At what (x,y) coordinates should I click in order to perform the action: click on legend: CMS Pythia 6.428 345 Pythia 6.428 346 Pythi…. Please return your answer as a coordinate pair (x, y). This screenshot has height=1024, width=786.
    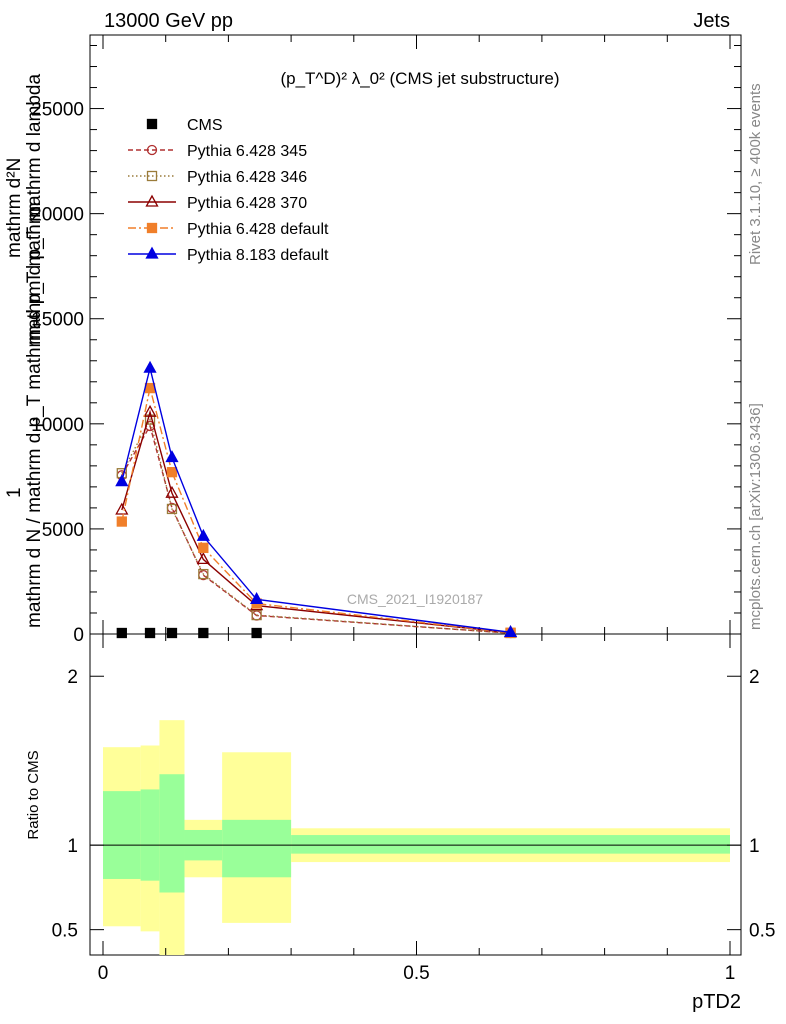
    Looking at the image, I should click on (228, 190).